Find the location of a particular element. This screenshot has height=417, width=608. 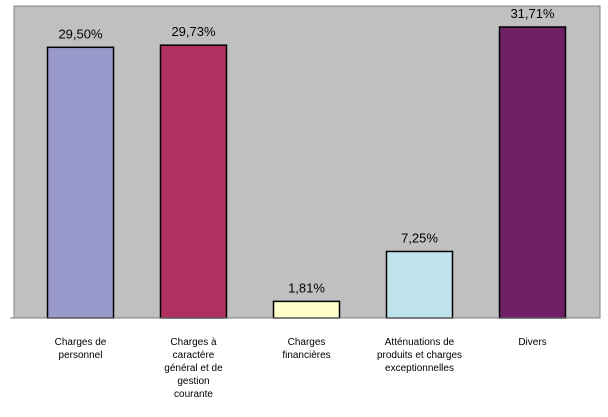

data-label-2: 29,73% is located at coordinates (193, 31).